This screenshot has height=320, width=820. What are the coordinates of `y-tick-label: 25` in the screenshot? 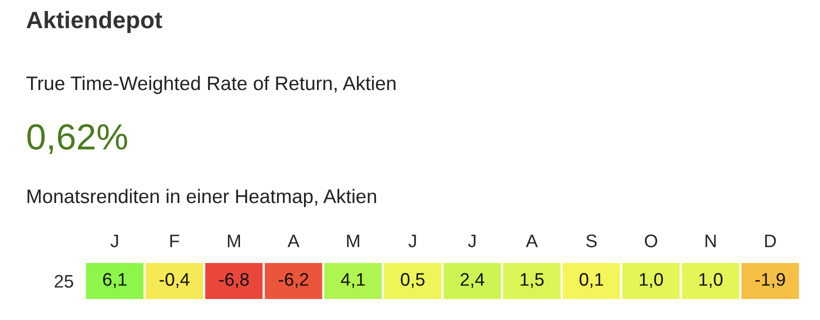 It's located at (64, 281).